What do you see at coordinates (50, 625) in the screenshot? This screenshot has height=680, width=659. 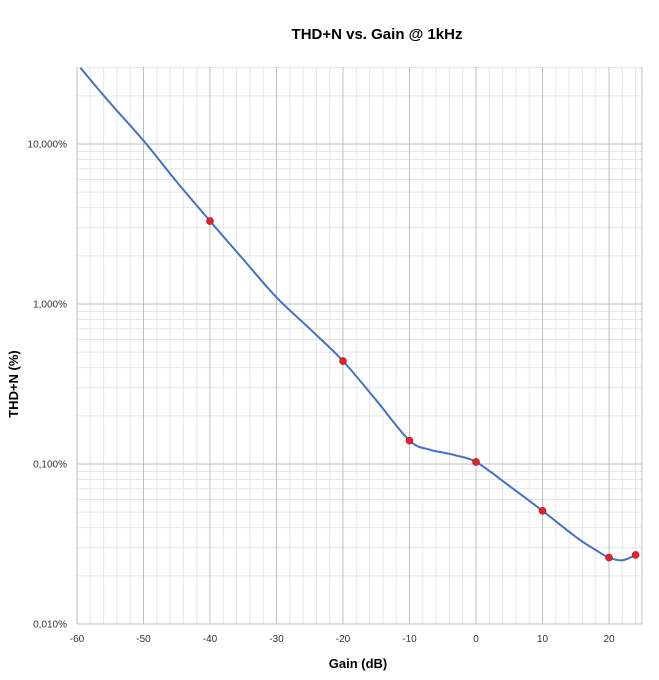 I see `y-tick-label: 0,010%` at bounding box center [50, 625].